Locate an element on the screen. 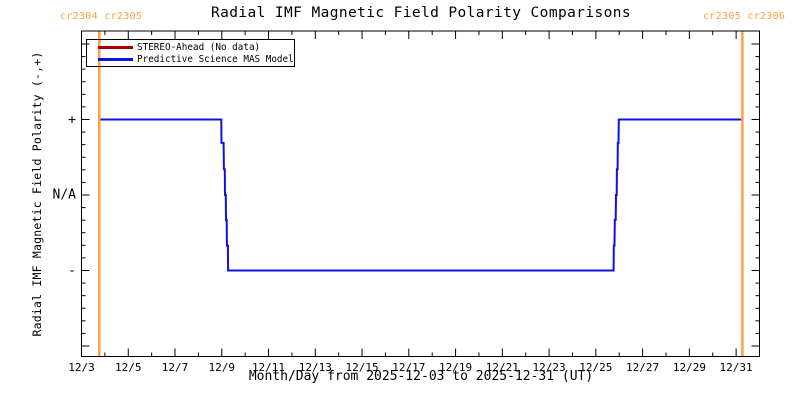  x-tick-label: 12/17 is located at coordinates (409, 367).